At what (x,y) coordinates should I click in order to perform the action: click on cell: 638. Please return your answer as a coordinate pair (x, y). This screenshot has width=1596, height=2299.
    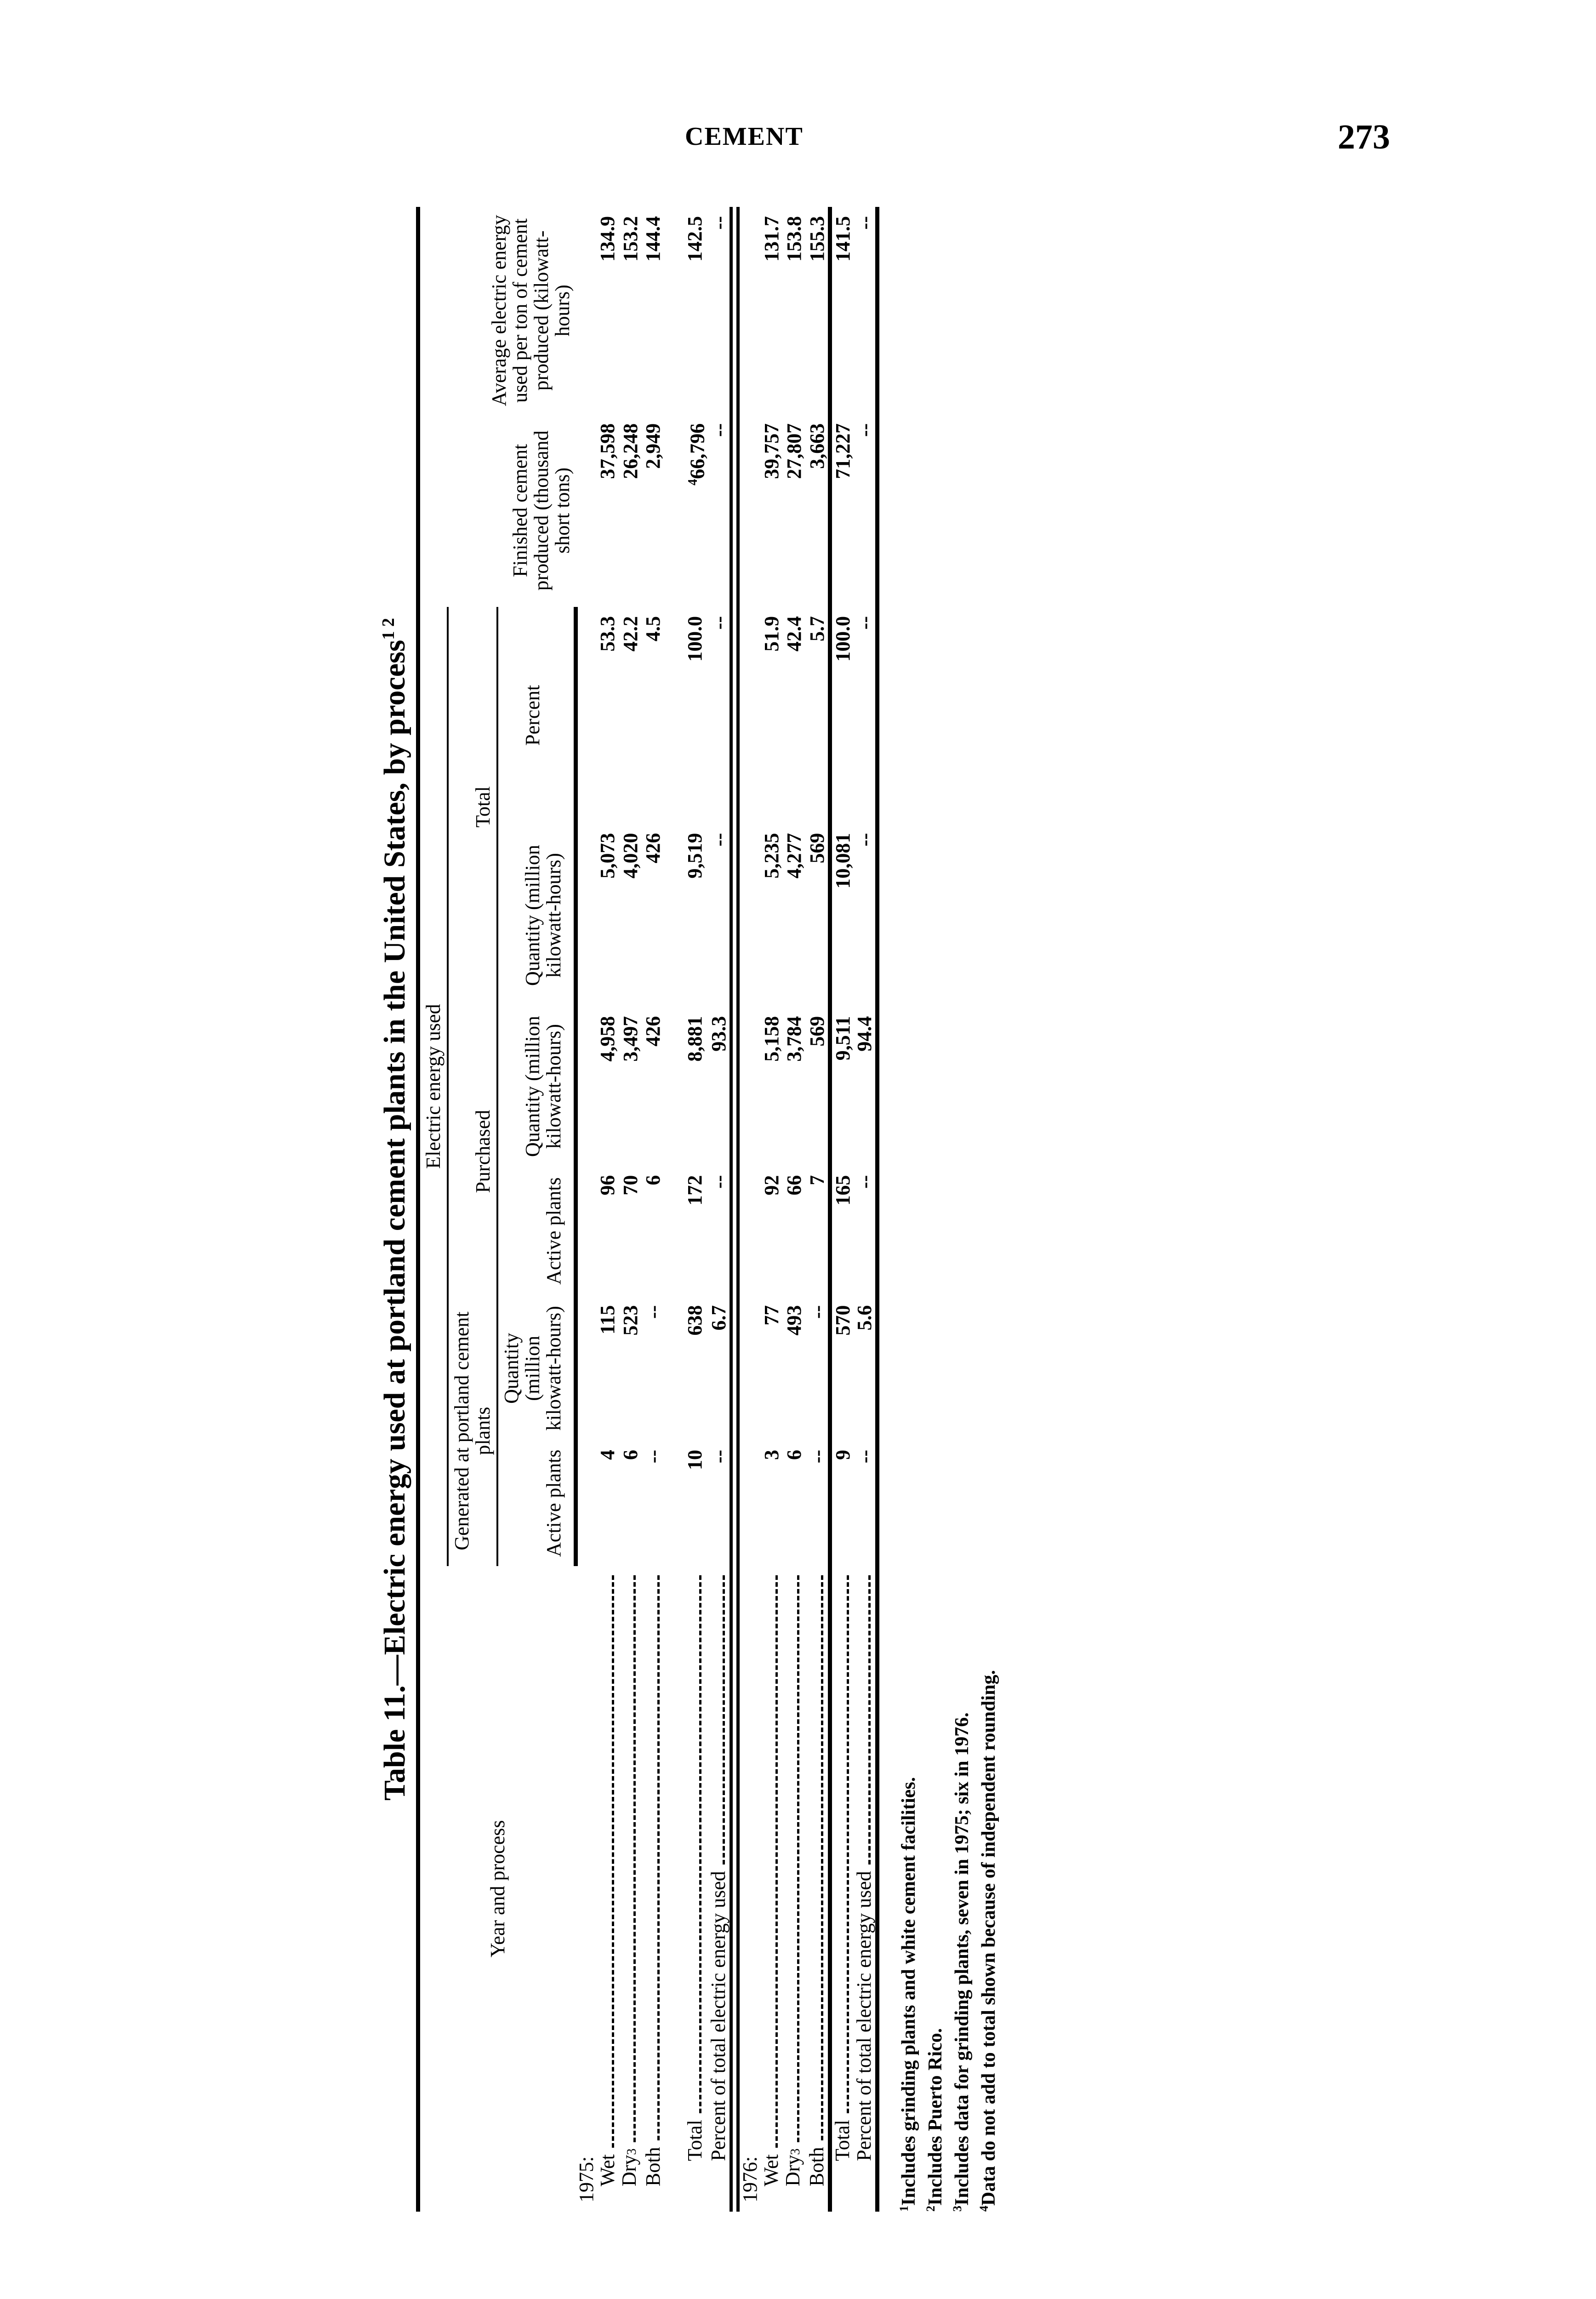
    Looking at the image, I should click on (695, 1321).